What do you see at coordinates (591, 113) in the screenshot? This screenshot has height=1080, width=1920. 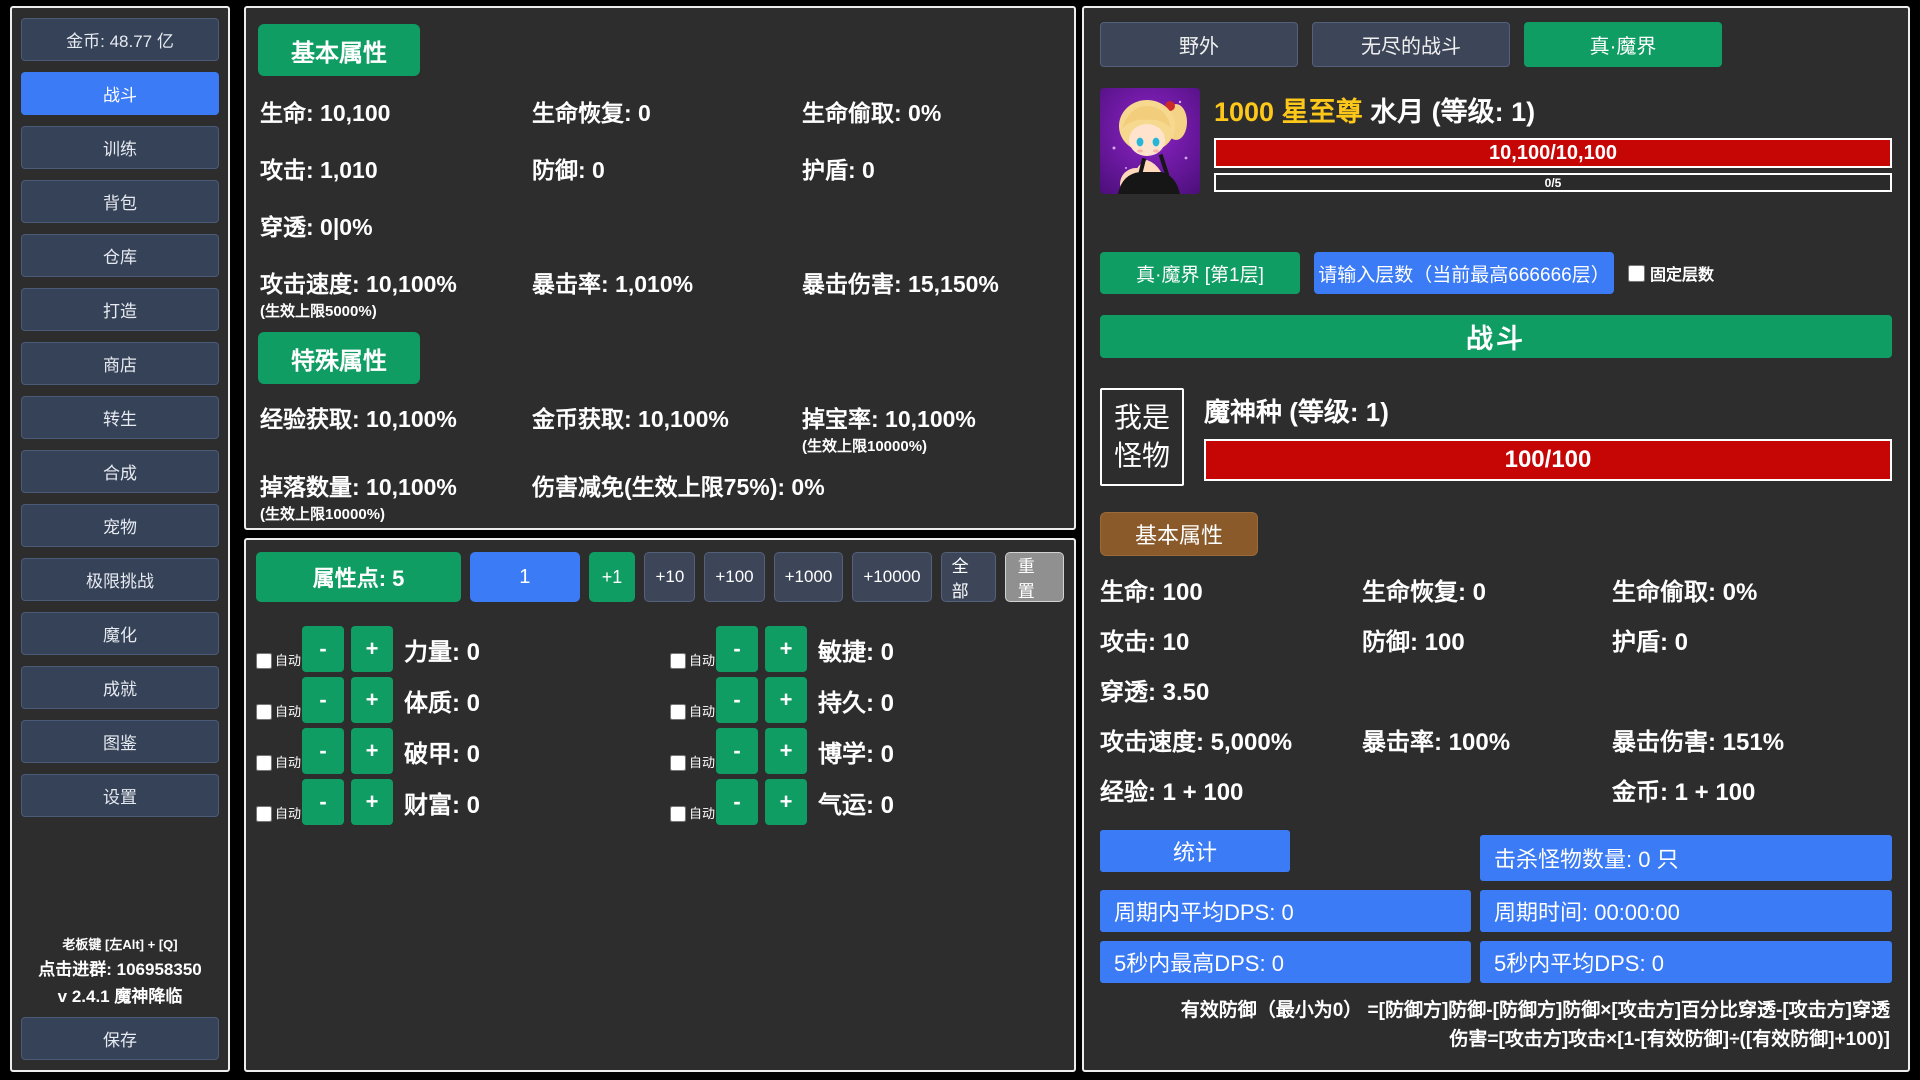 I see `stat-hp-regen: 生命恢复: 0` at bounding box center [591, 113].